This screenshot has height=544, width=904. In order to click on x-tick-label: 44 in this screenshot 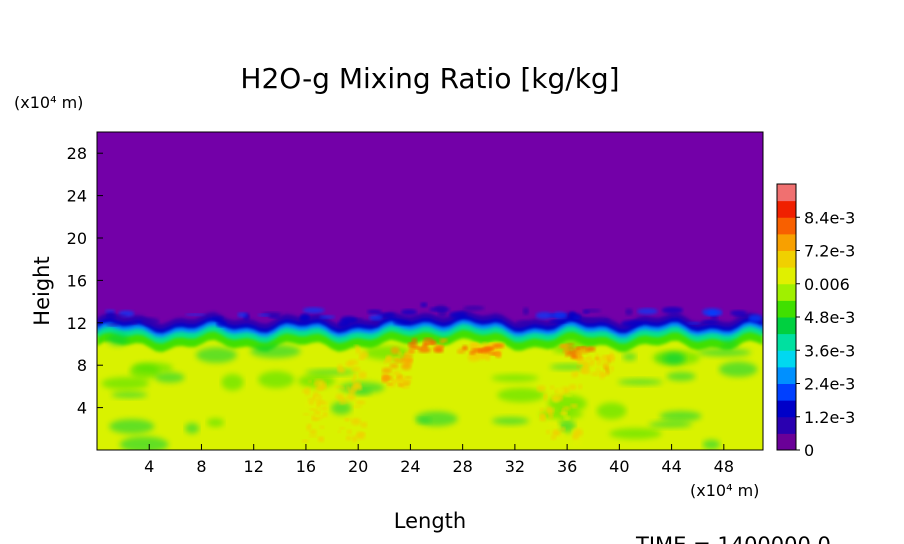, I will do `click(671, 466)`.